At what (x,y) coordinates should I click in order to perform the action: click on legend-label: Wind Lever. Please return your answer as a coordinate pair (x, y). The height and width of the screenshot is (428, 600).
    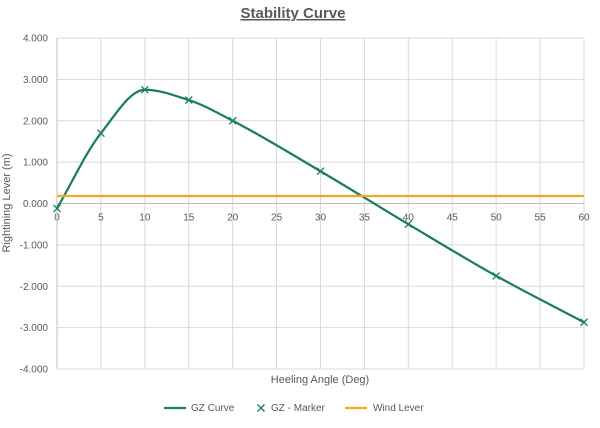
    Looking at the image, I should click on (398, 408).